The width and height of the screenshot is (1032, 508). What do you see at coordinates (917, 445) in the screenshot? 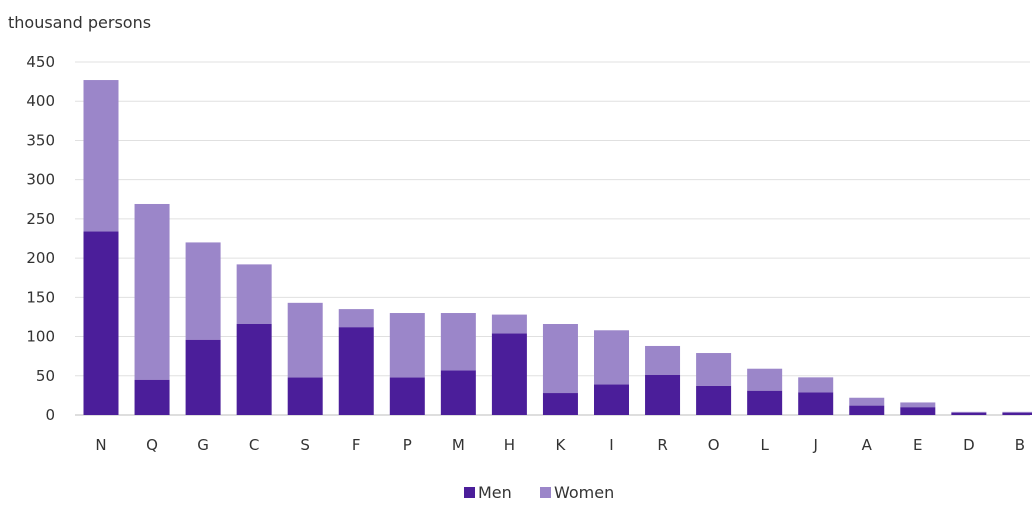
I see `x-tick-label: E` at bounding box center [917, 445].